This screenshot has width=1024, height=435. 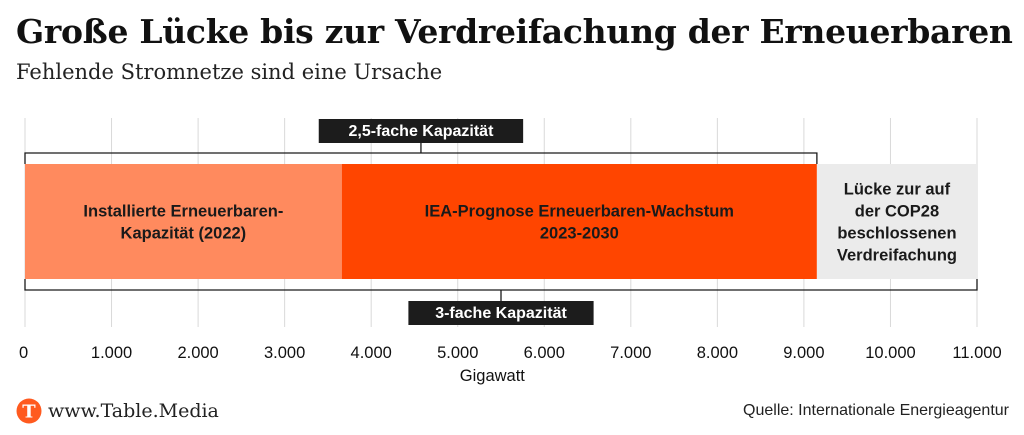 What do you see at coordinates (284, 353) in the screenshot?
I see `tick-label: 3.000` at bounding box center [284, 353].